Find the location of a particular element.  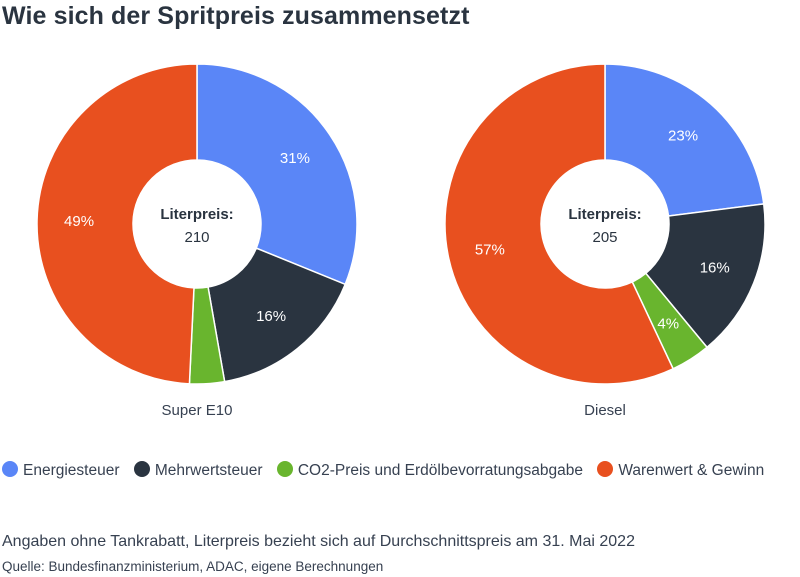

donut-super-e10-center-label: Literpreis: is located at coordinates (196, 214).